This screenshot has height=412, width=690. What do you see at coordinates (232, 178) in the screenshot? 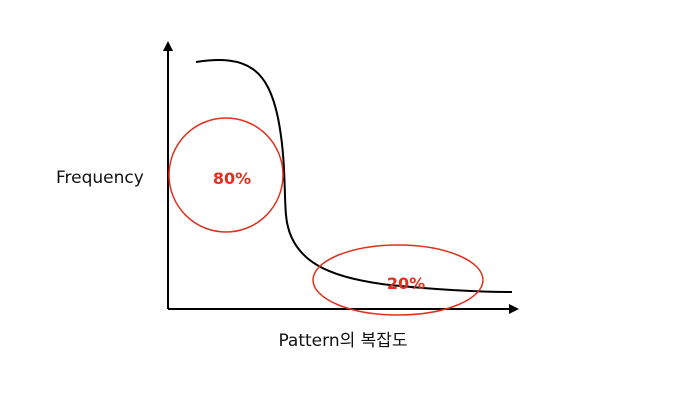
I see `head-percentage-label: 80%` at bounding box center [232, 178].